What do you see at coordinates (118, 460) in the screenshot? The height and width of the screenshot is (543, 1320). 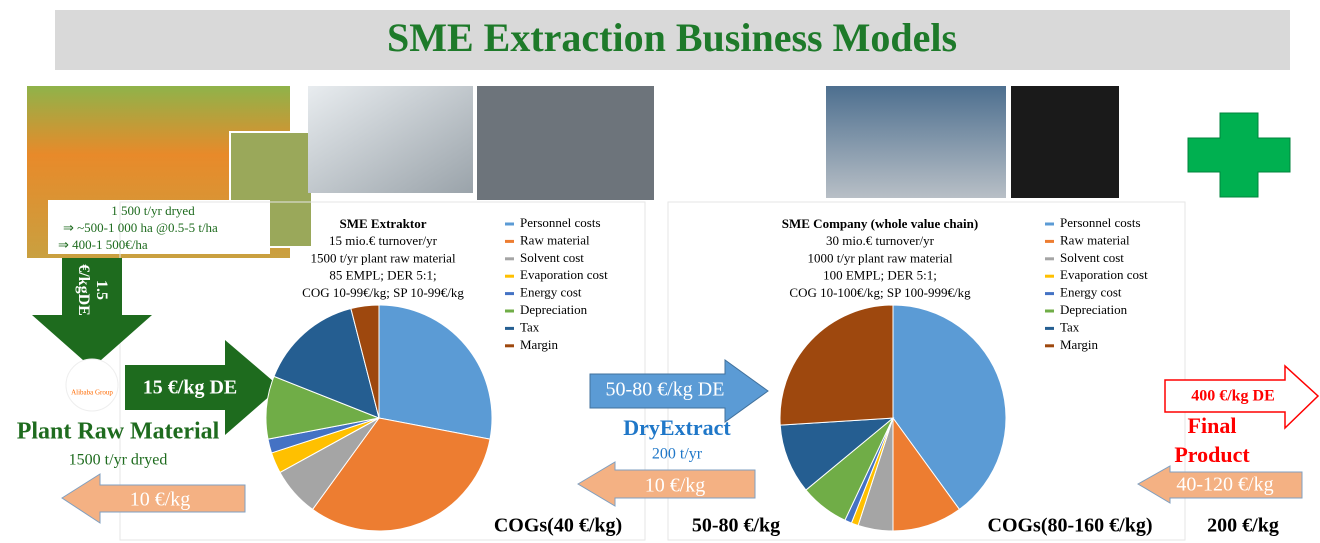 I see `raw-material-amount: 1500 t/yr dryed` at bounding box center [118, 460].